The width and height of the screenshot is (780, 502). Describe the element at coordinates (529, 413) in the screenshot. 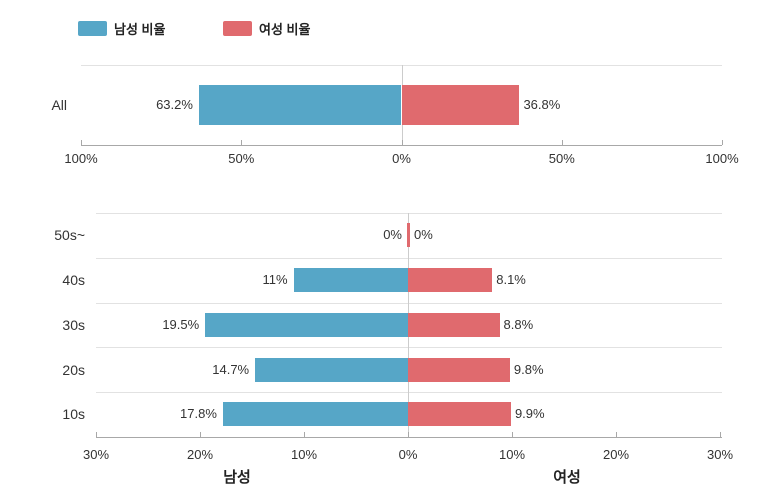

I see `female-value-label: 9.9%` at that location.